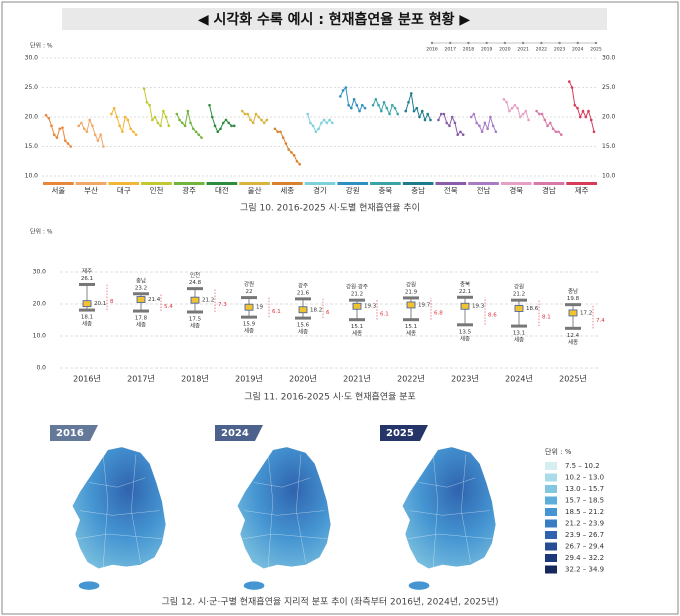 The image size is (680, 616). What do you see at coordinates (584, 478) in the screenshot?
I see `legend-label: 10.2 – 13.0` at bounding box center [584, 478].